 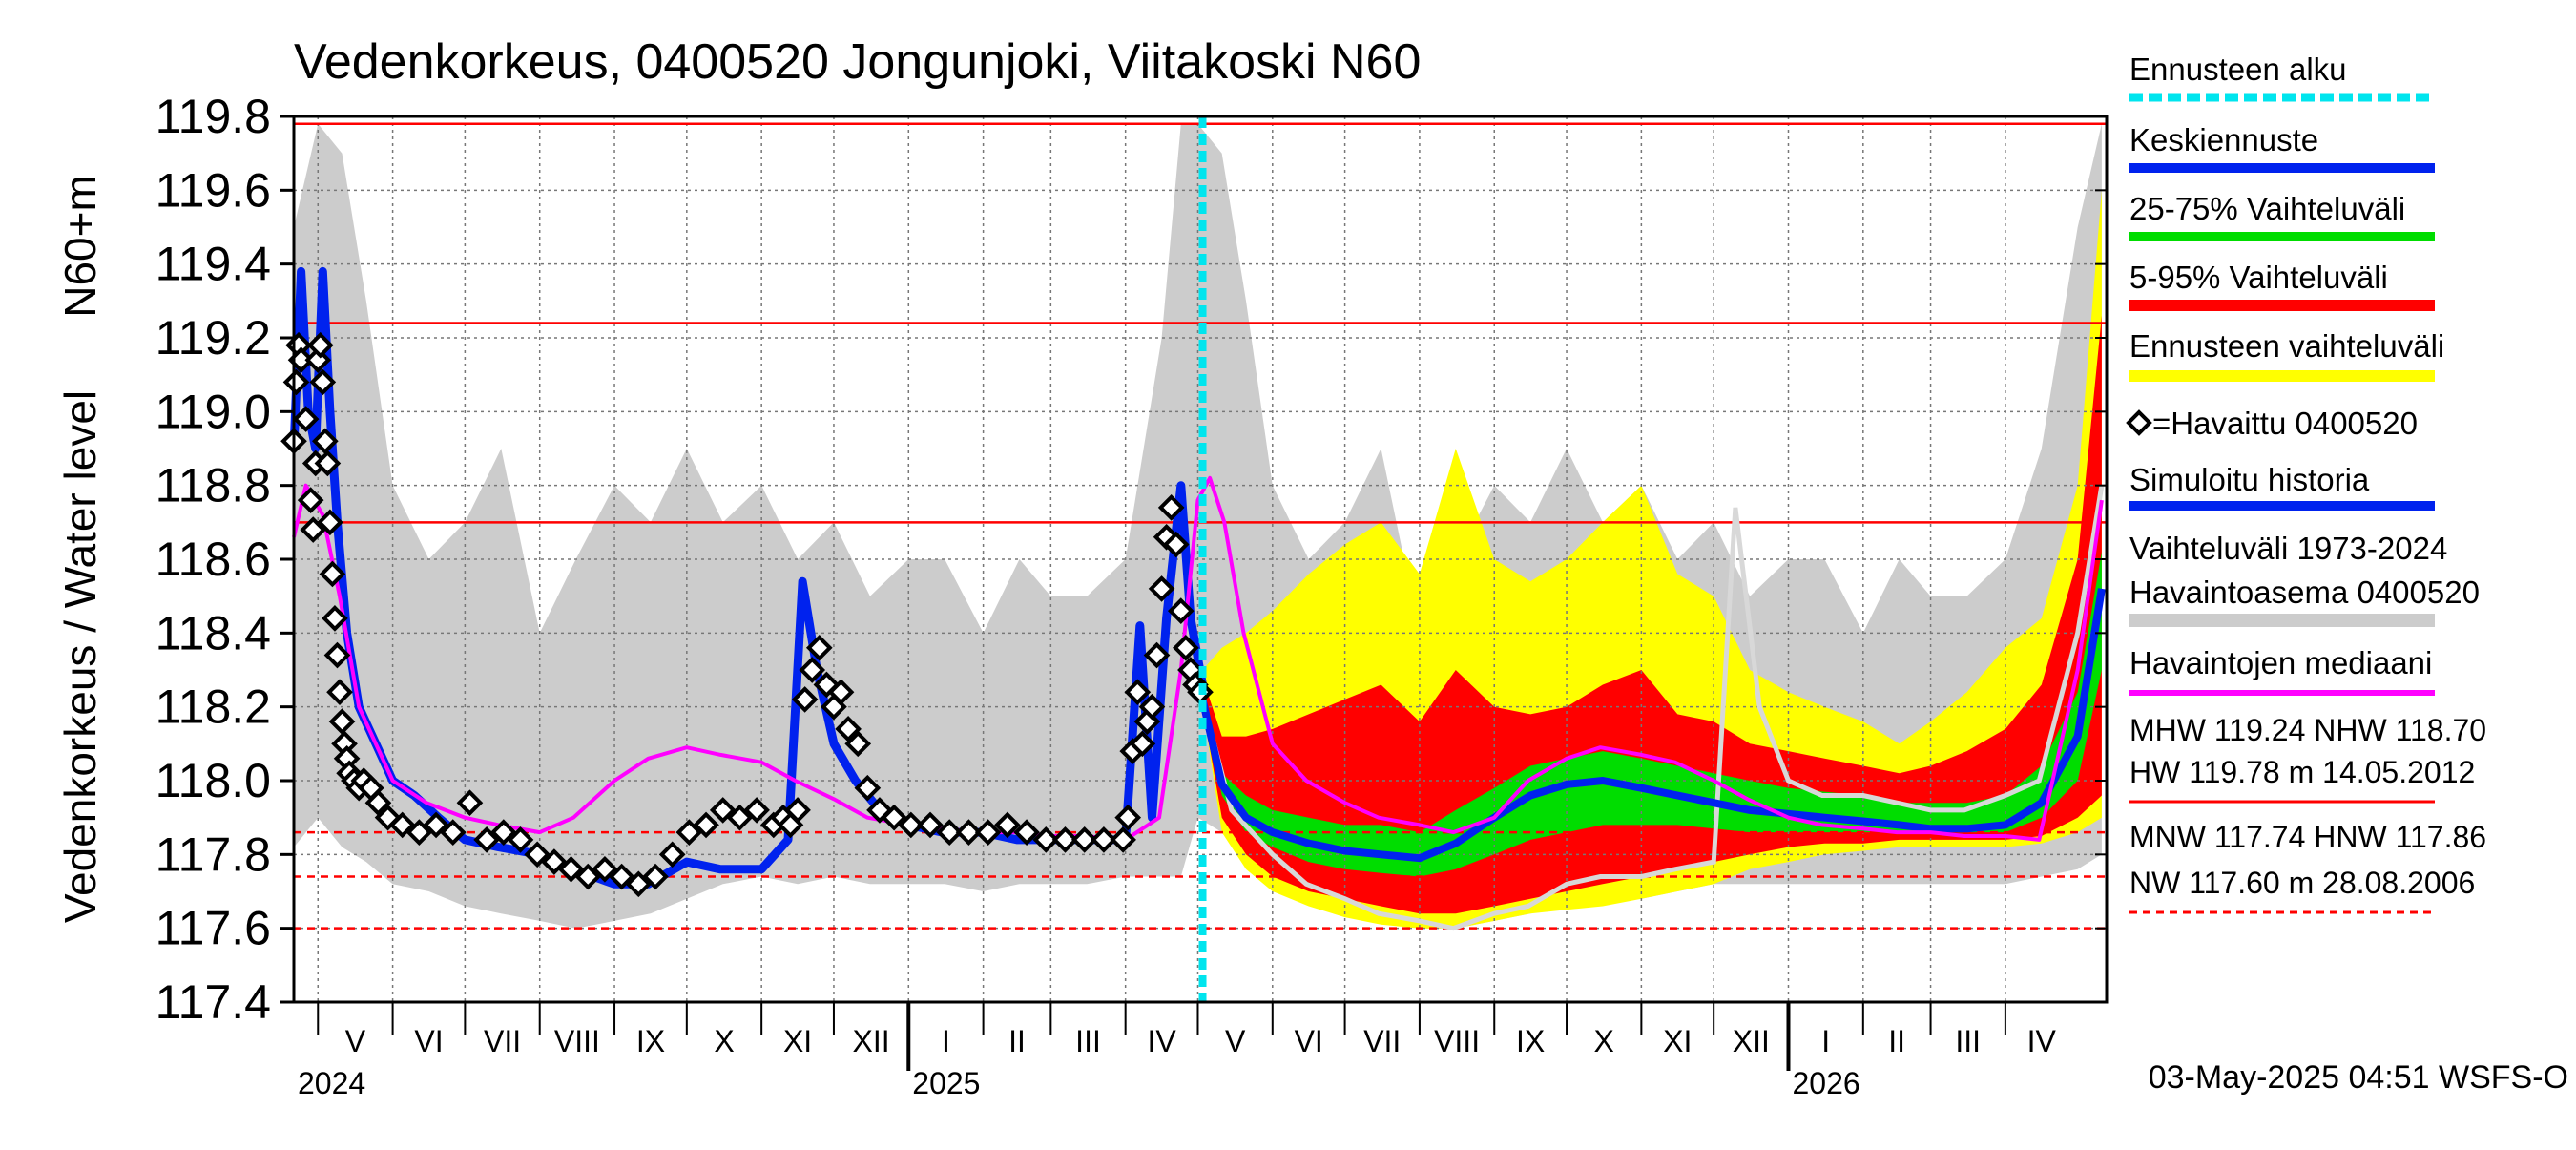 I want to click on y-tick-label: 118.6, so click(x=213, y=559).